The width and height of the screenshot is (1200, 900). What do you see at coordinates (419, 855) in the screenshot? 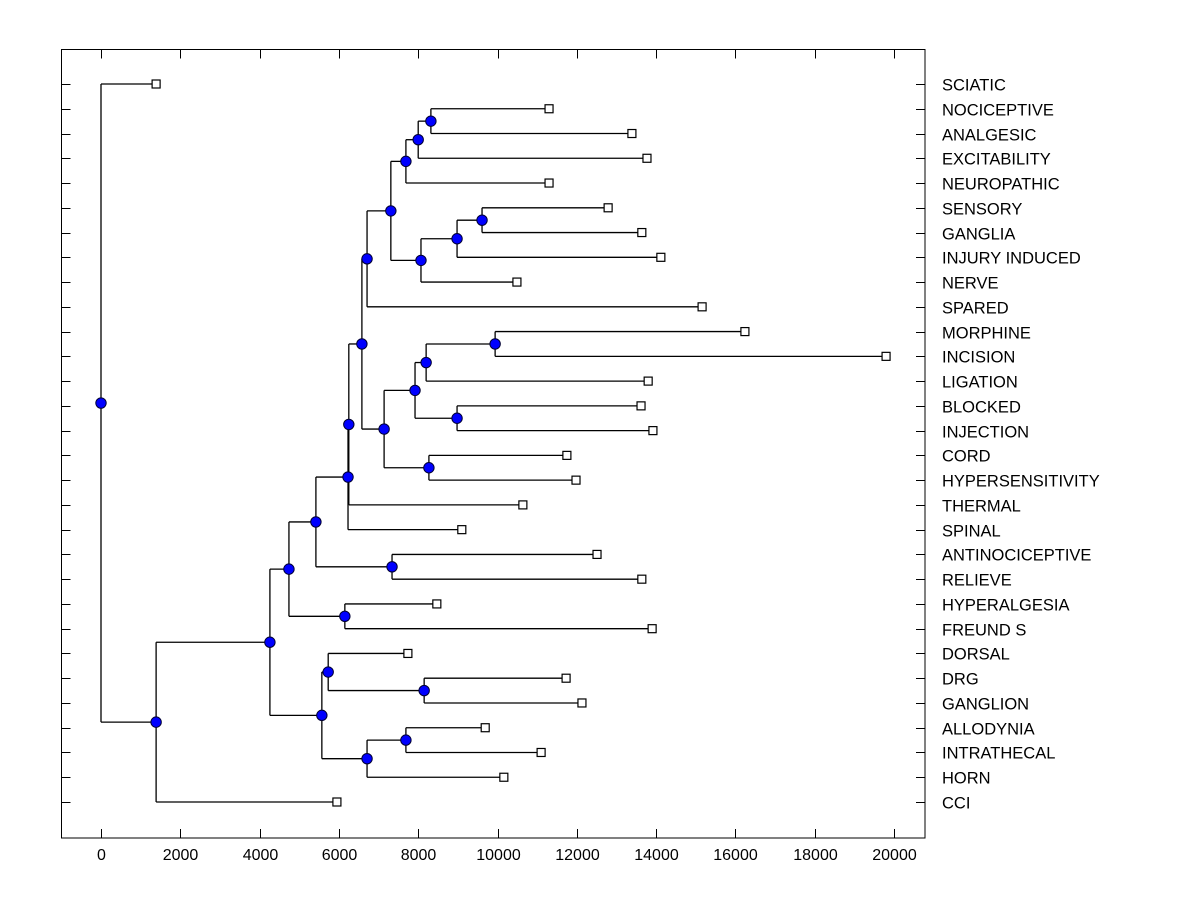
I see `x-tick-label: 8000` at bounding box center [419, 855].